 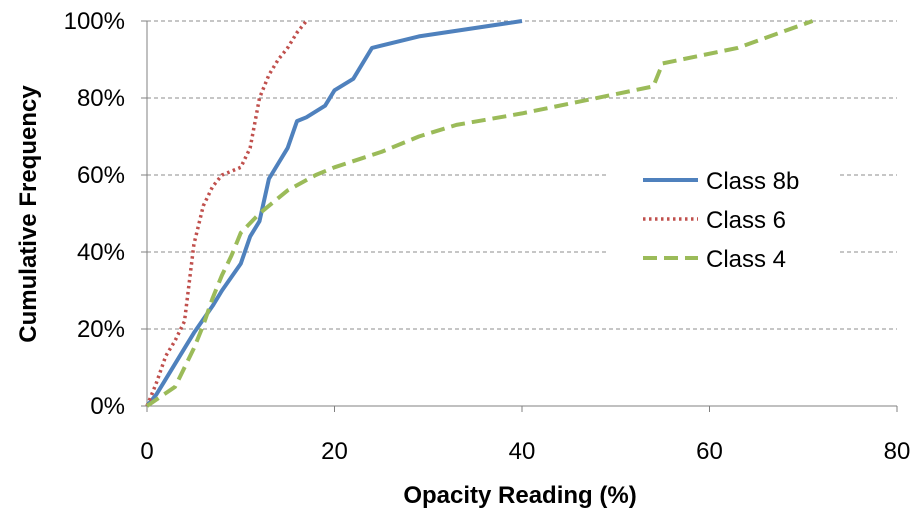 I want to click on x-tick-label-0: 0, so click(x=146, y=451).